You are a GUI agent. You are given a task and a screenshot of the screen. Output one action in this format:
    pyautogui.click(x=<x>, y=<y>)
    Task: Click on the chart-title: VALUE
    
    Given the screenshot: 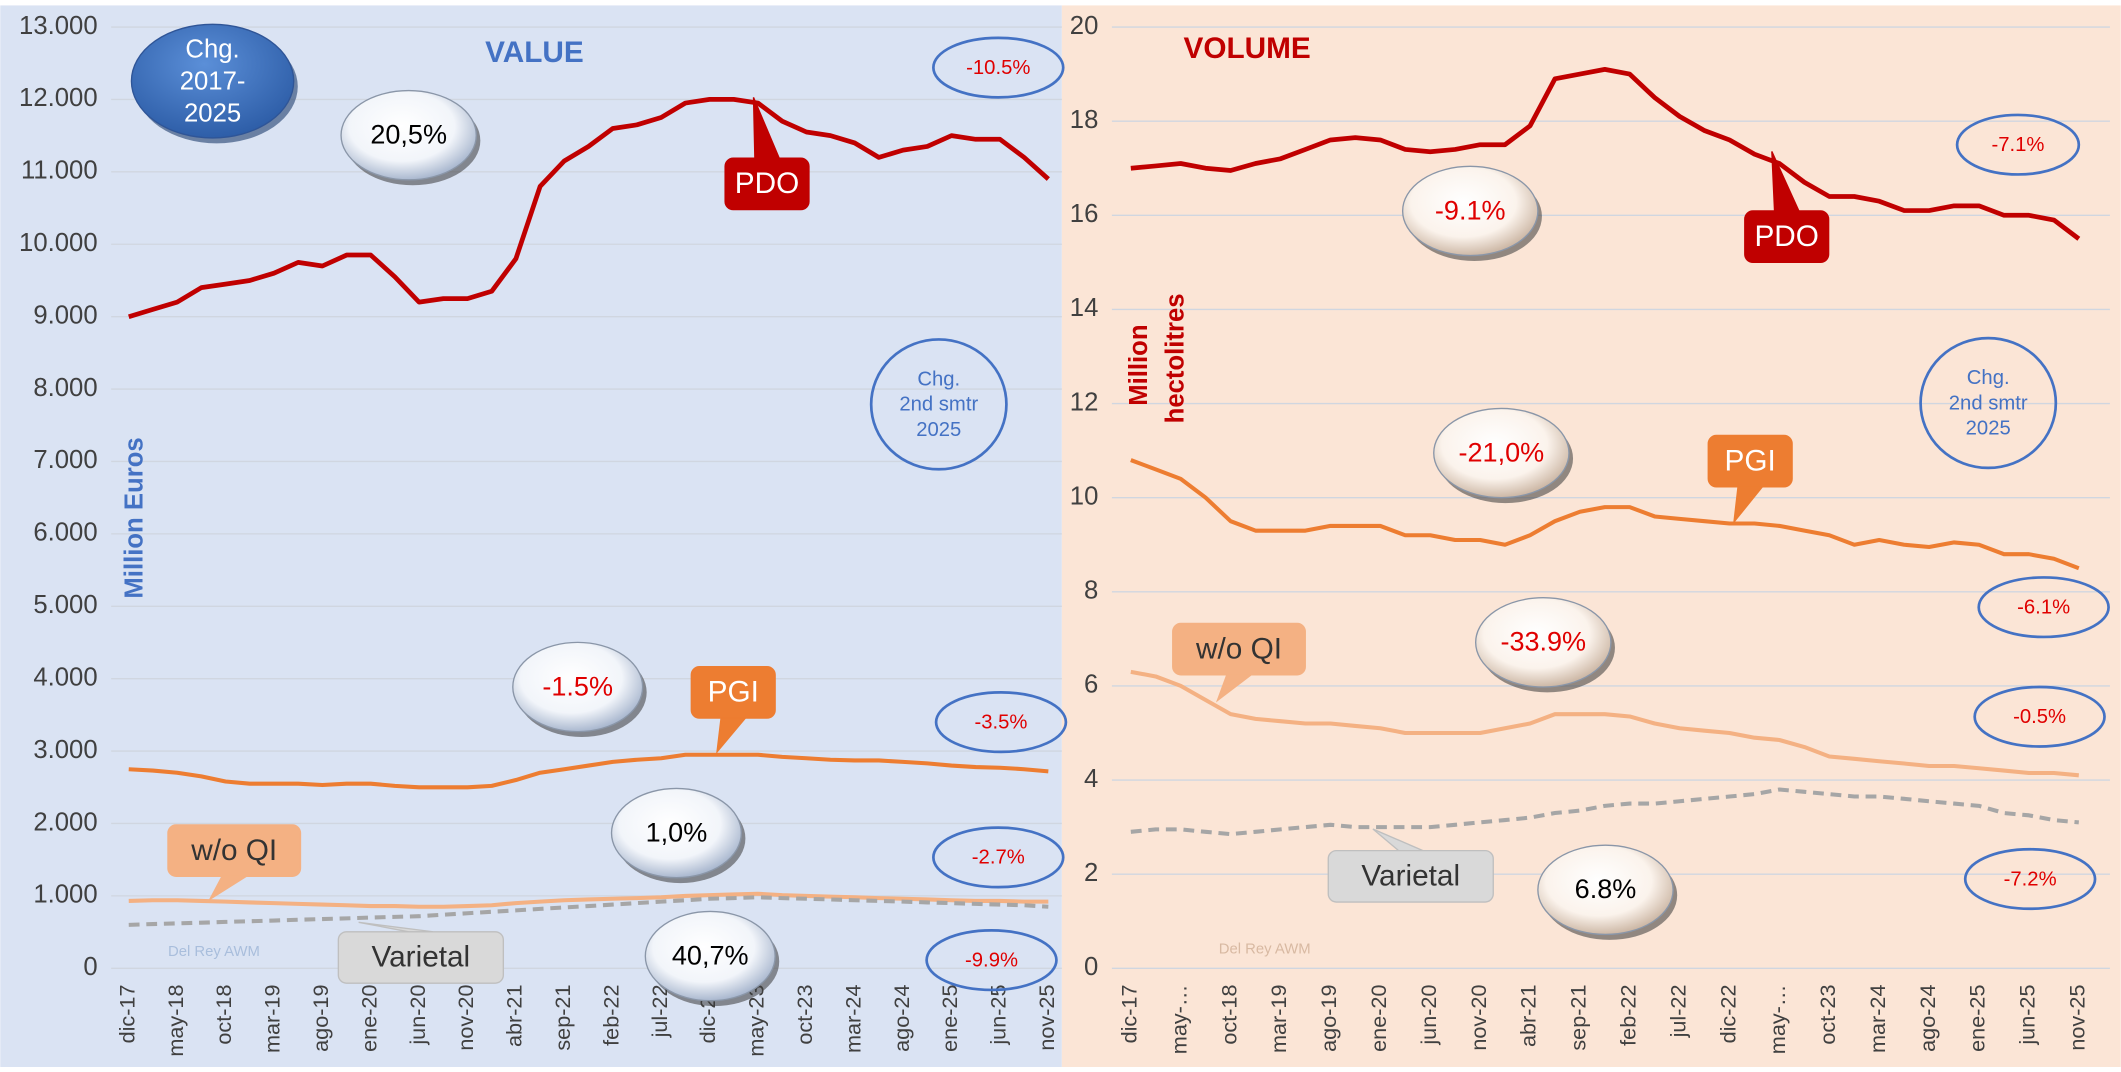 What is the action you would take?
    pyautogui.click(x=534, y=52)
    